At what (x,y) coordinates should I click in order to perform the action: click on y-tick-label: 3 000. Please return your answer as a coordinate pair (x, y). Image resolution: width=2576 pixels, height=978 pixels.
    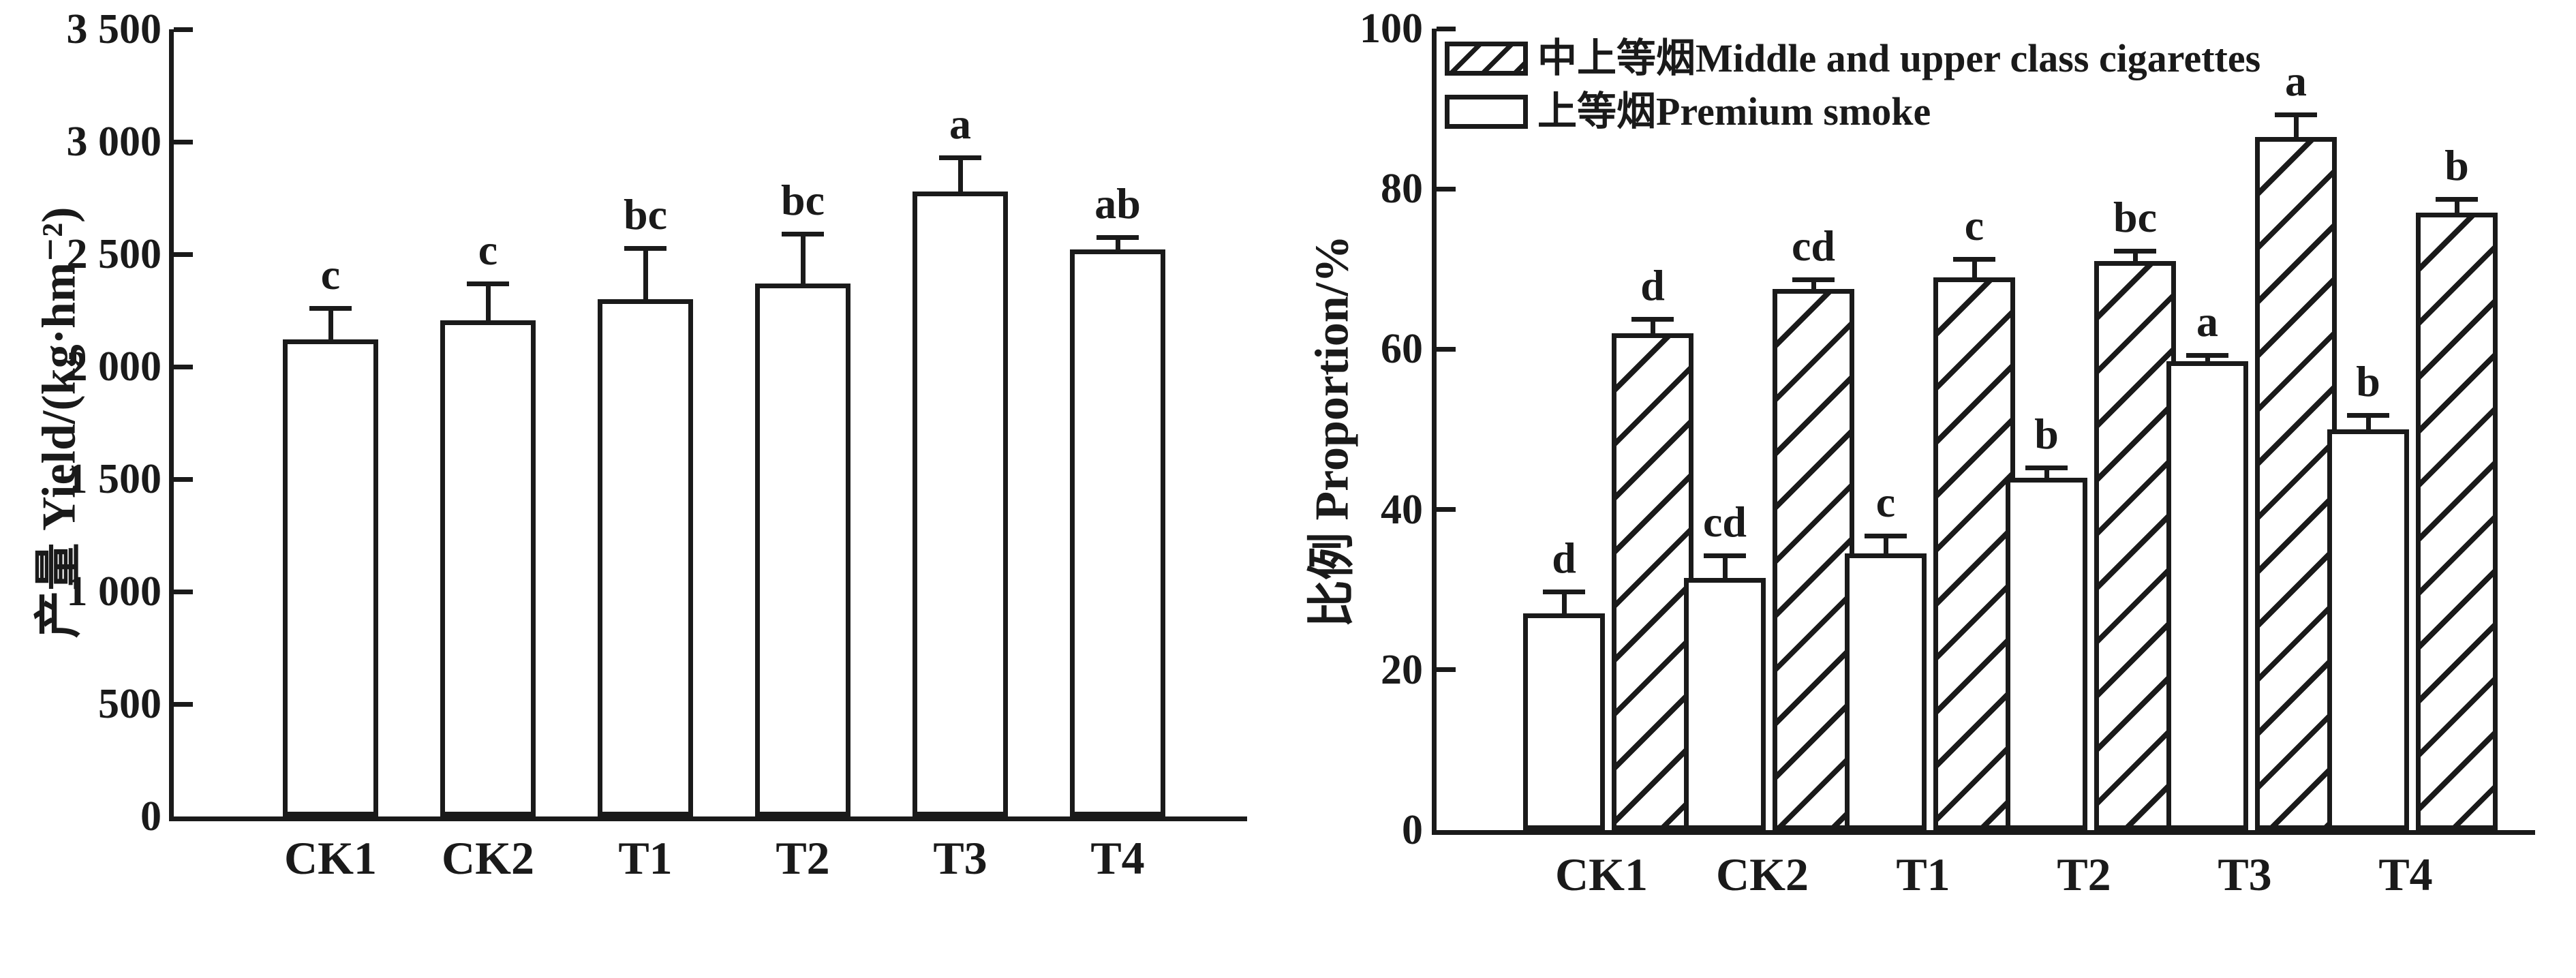
    Looking at the image, I should click on (114, 142).